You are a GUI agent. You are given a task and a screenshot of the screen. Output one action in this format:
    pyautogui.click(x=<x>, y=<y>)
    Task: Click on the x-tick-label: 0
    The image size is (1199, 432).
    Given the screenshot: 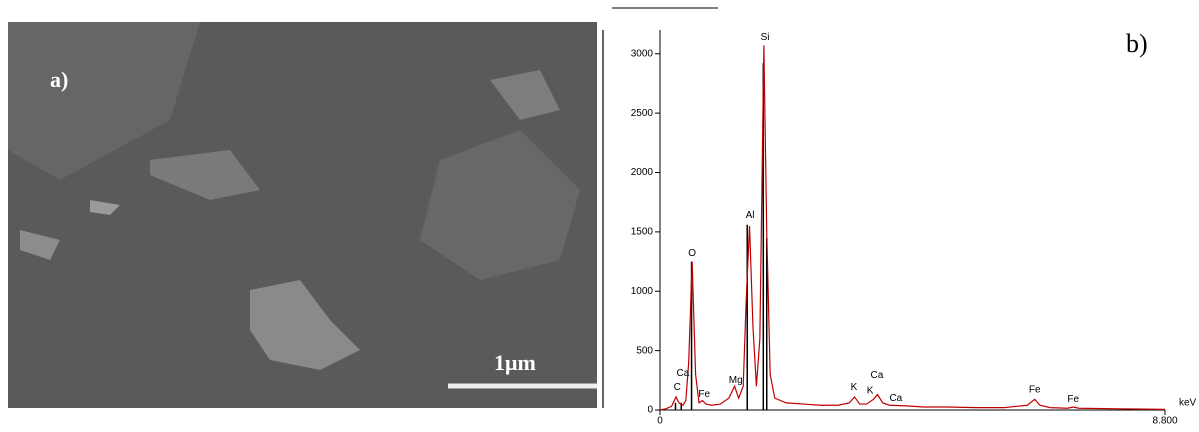 What is the action you would take?
    pyautogui.click(x=660, y=421)
    